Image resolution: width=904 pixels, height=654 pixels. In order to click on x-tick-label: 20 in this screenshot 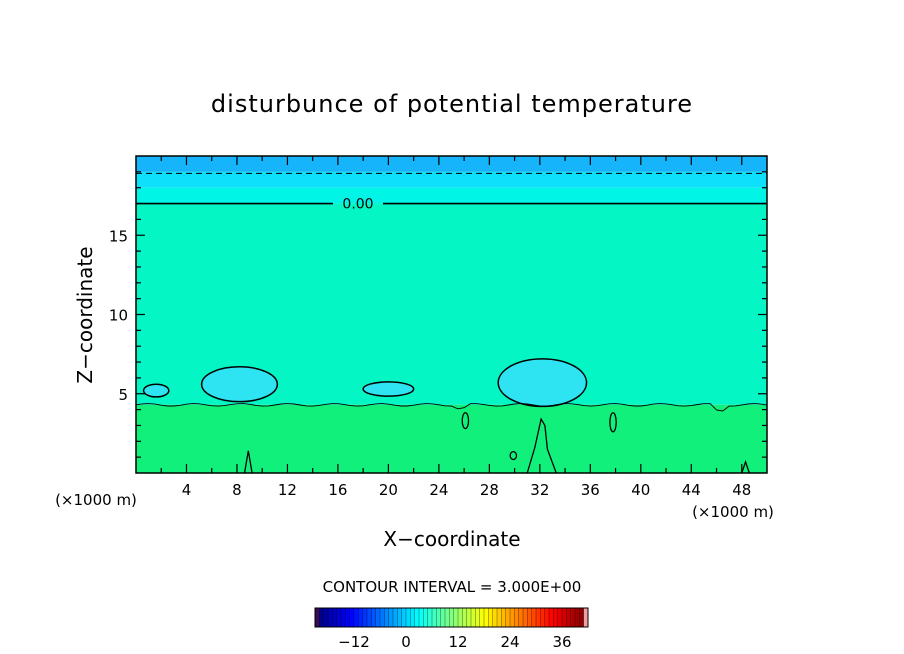, I will do `click(388, 490)`.